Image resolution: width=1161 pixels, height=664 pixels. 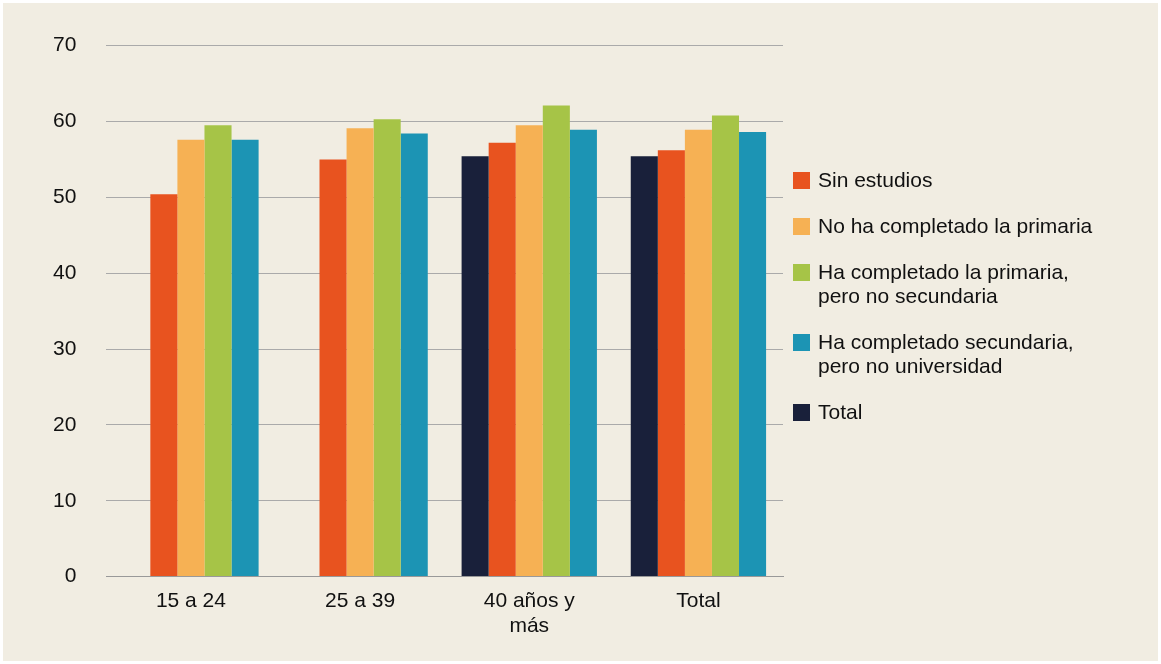 What do you see at coordinates (65, 44) in the screenshot?
I see `y-tick-label: 70` at bounding box center [65, 44].